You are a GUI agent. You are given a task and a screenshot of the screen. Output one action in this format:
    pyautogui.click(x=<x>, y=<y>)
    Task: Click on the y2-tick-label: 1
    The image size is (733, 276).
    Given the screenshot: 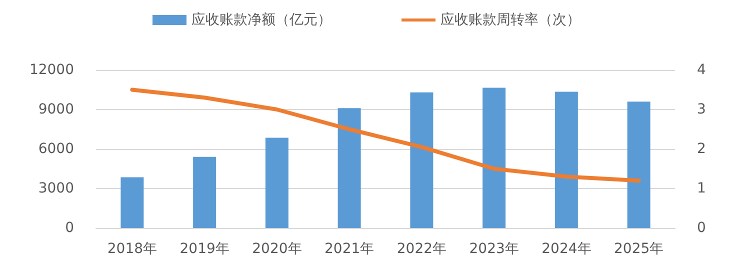 What is the action you would take?
    pyautogui.click(x=701, y=188)
    